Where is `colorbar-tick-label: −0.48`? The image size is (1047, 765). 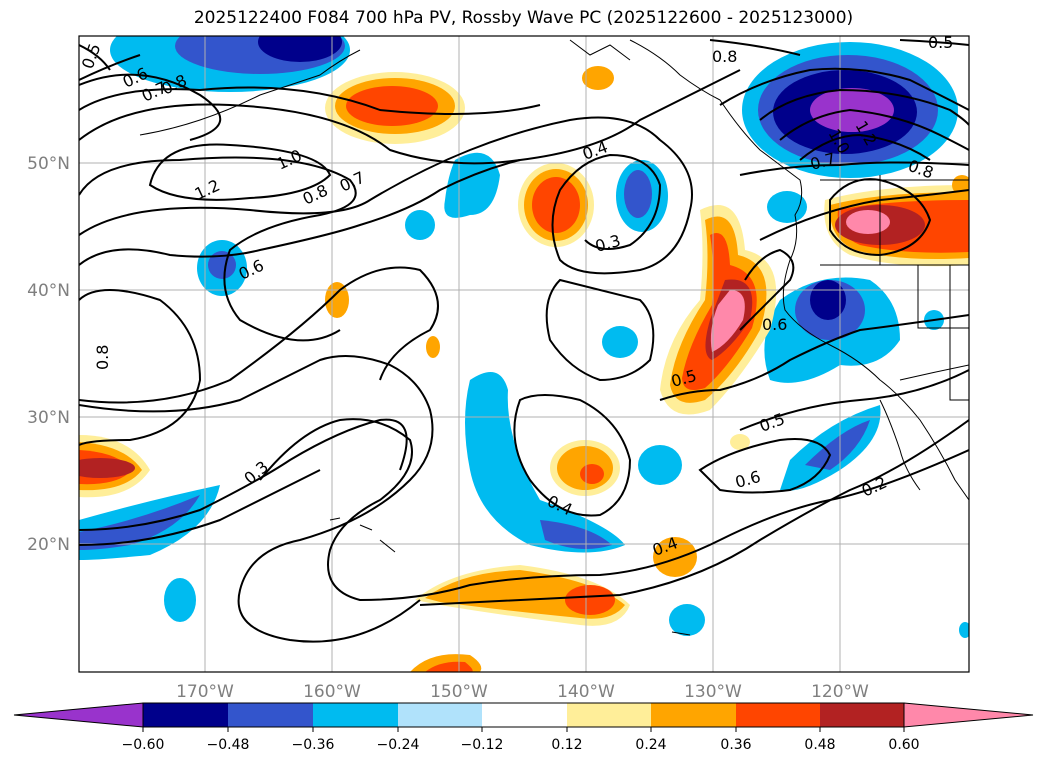
colorbar-tick-label: −0.48 is located at coordinates (228, 745).